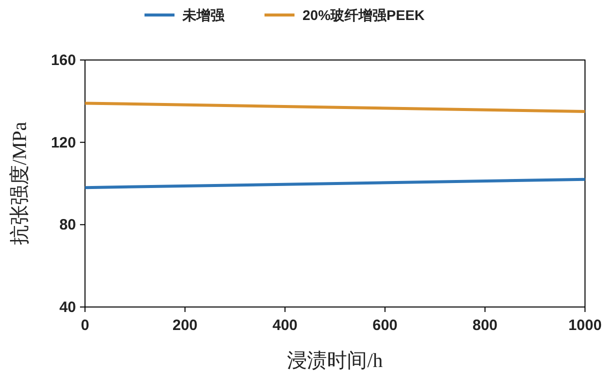  I want to click on x-axis-title: 浸渍时间/h, so click(335, 361).